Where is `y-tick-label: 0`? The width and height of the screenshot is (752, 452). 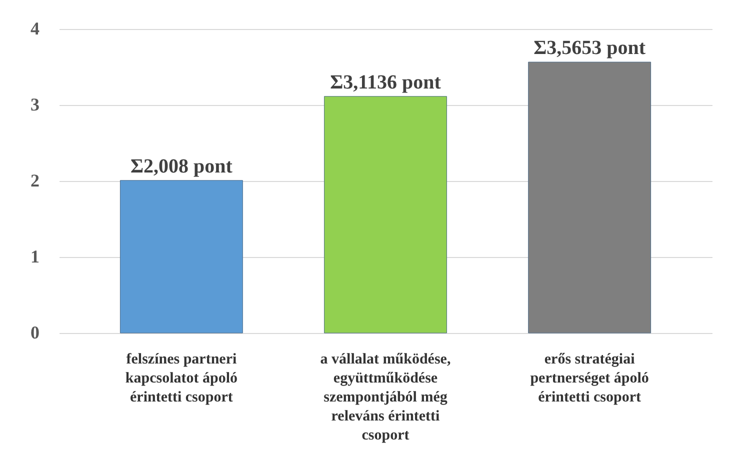
y-tick-label: 0 is located at coordinates (35, 332).